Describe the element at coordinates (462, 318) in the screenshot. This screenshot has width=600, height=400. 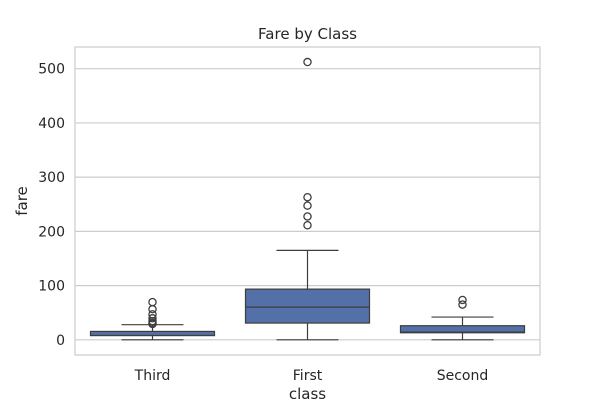
I see `box-group-second` at that location.